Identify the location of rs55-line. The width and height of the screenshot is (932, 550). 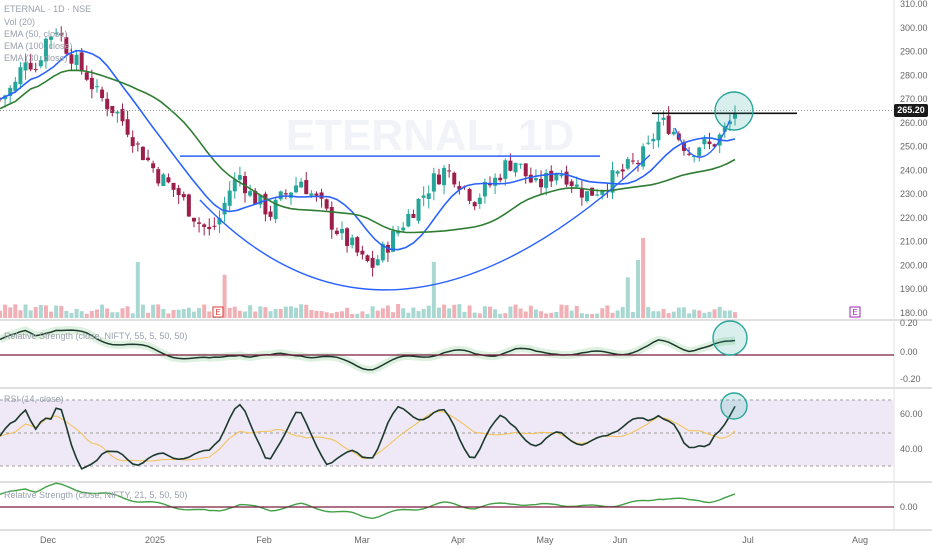
(368, 350).